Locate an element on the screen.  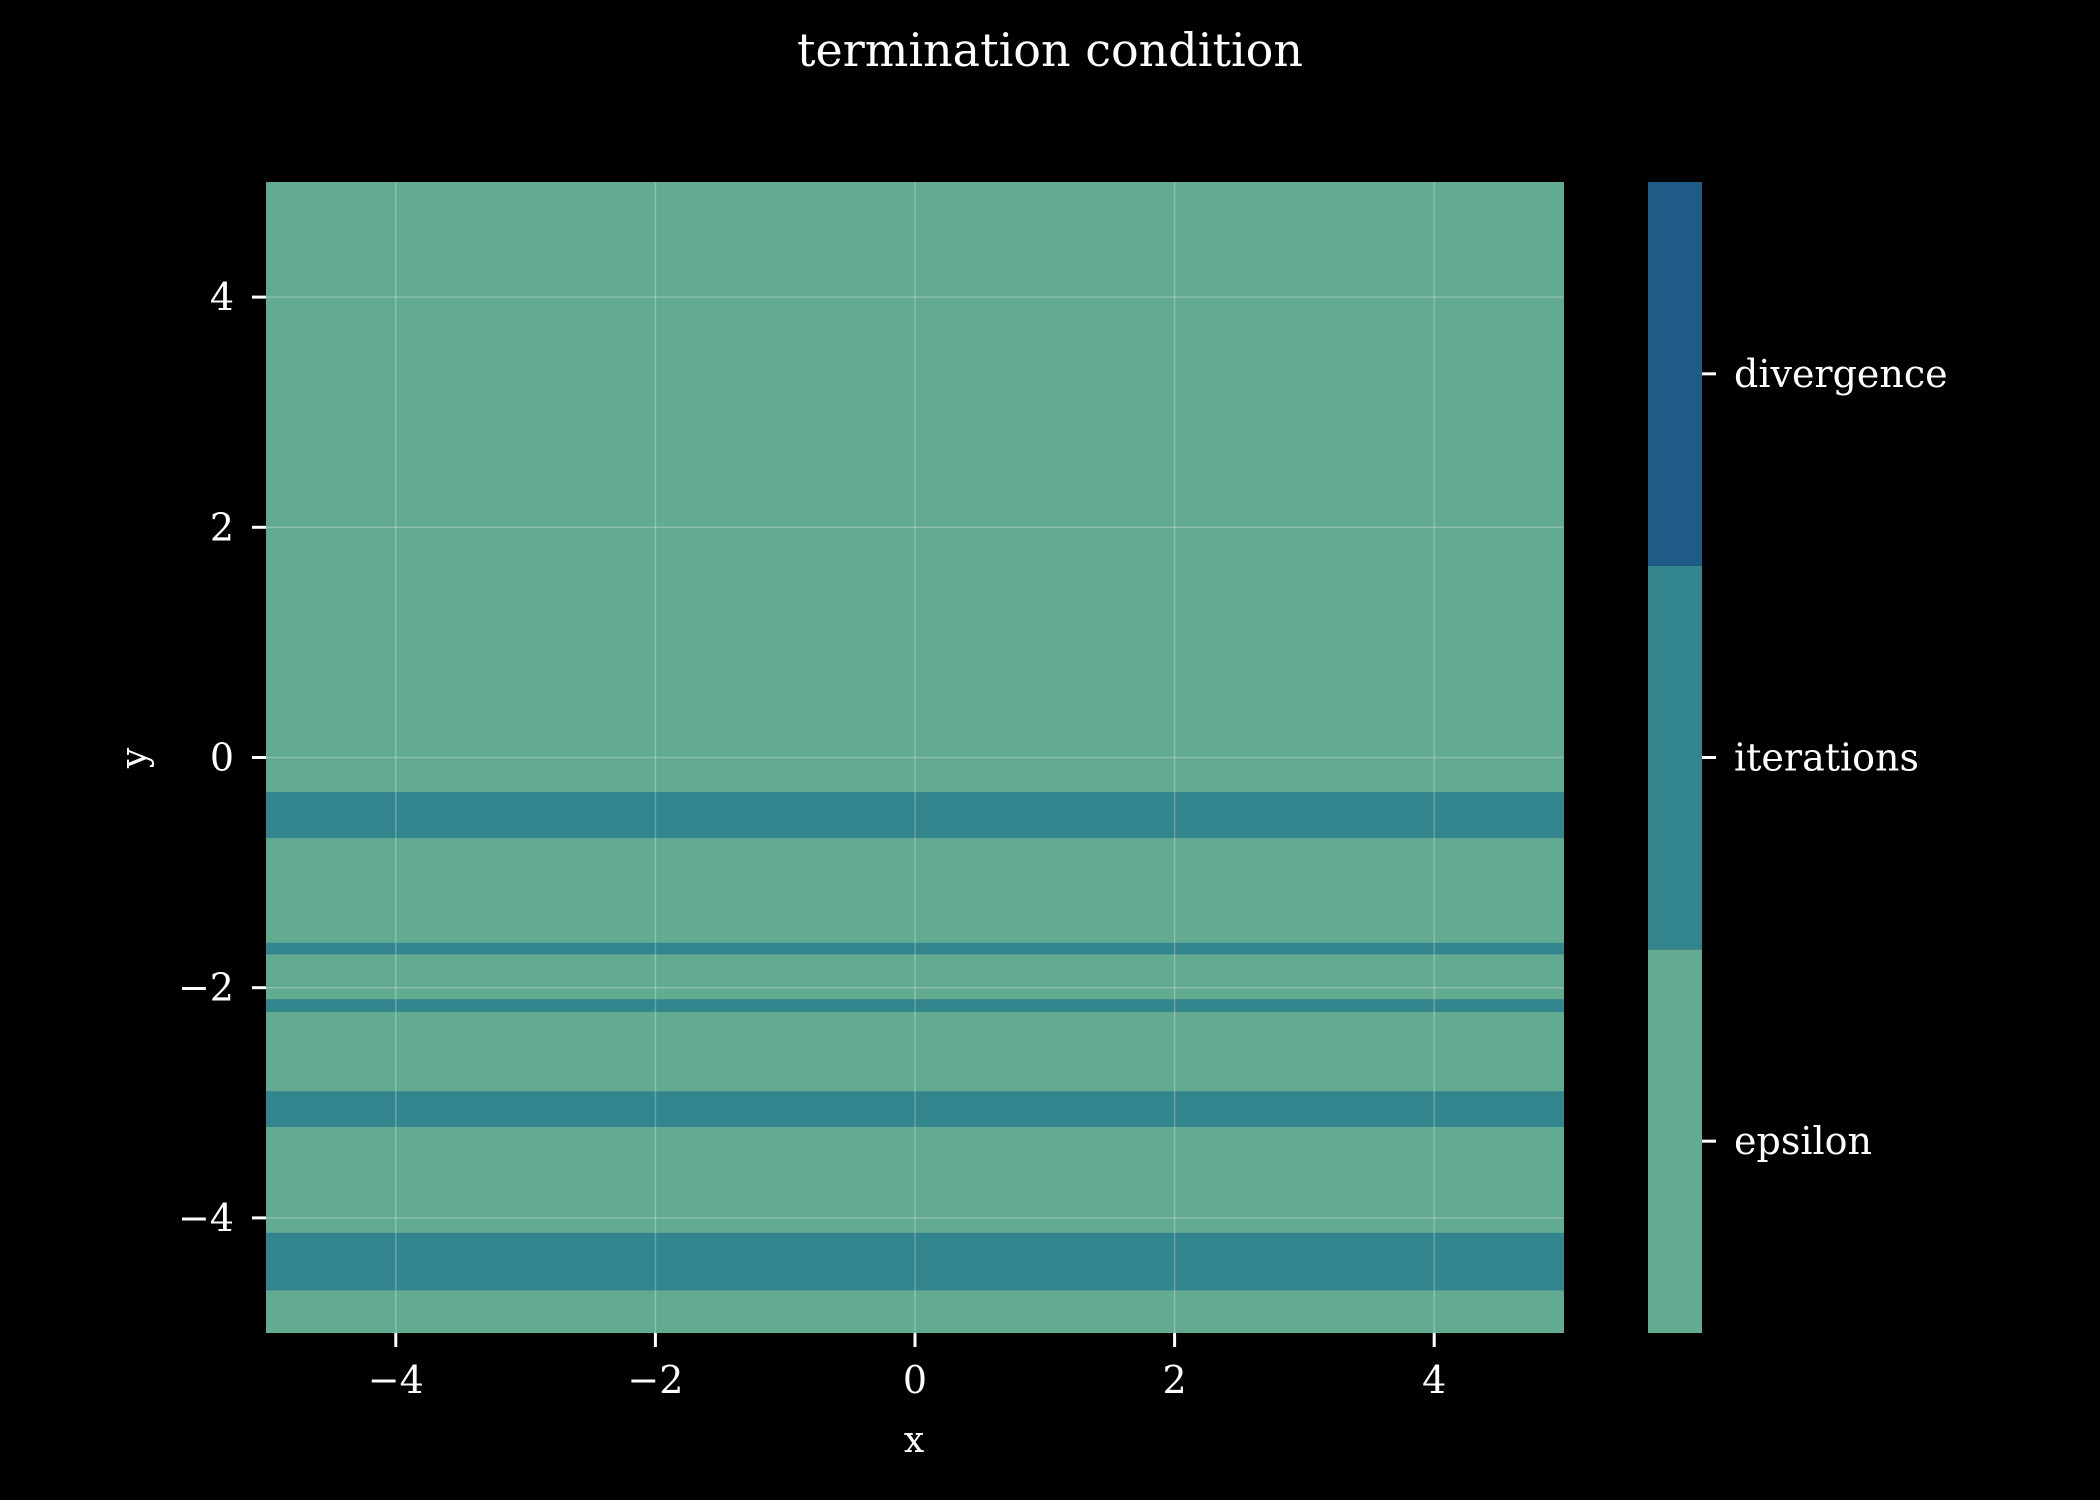
colorbar: epsilon iterations divergence is located at coordinates (1798, 757).